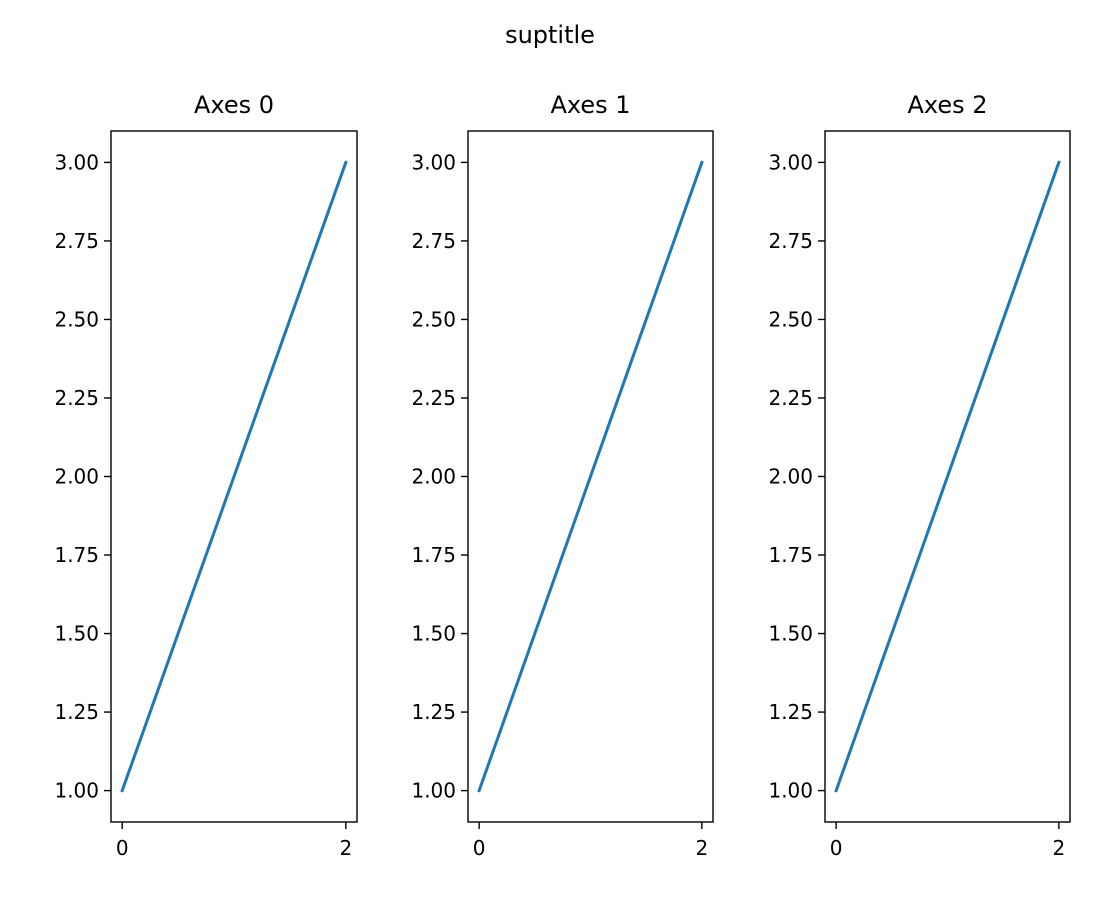 The image size is (1100, 900). Describe the element at coordinates (345, 848) in the screenshot. I see `axes-0-xtick-label: 2` at that location.